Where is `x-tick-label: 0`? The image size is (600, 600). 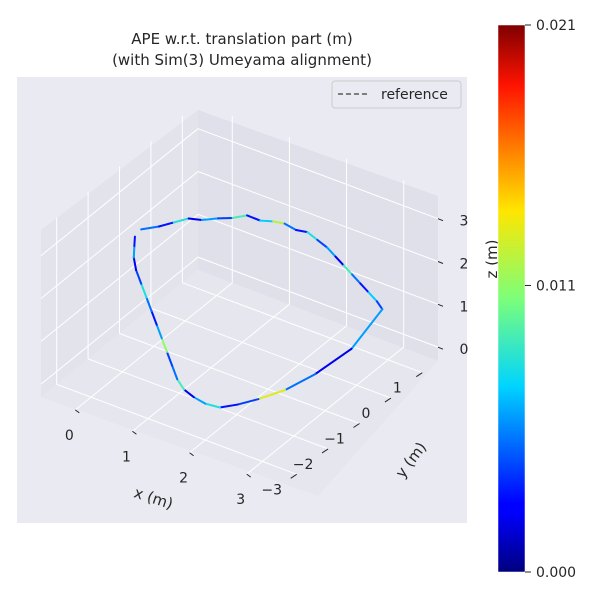
x-tick-label: 0 is located at coordinates (69, 436).